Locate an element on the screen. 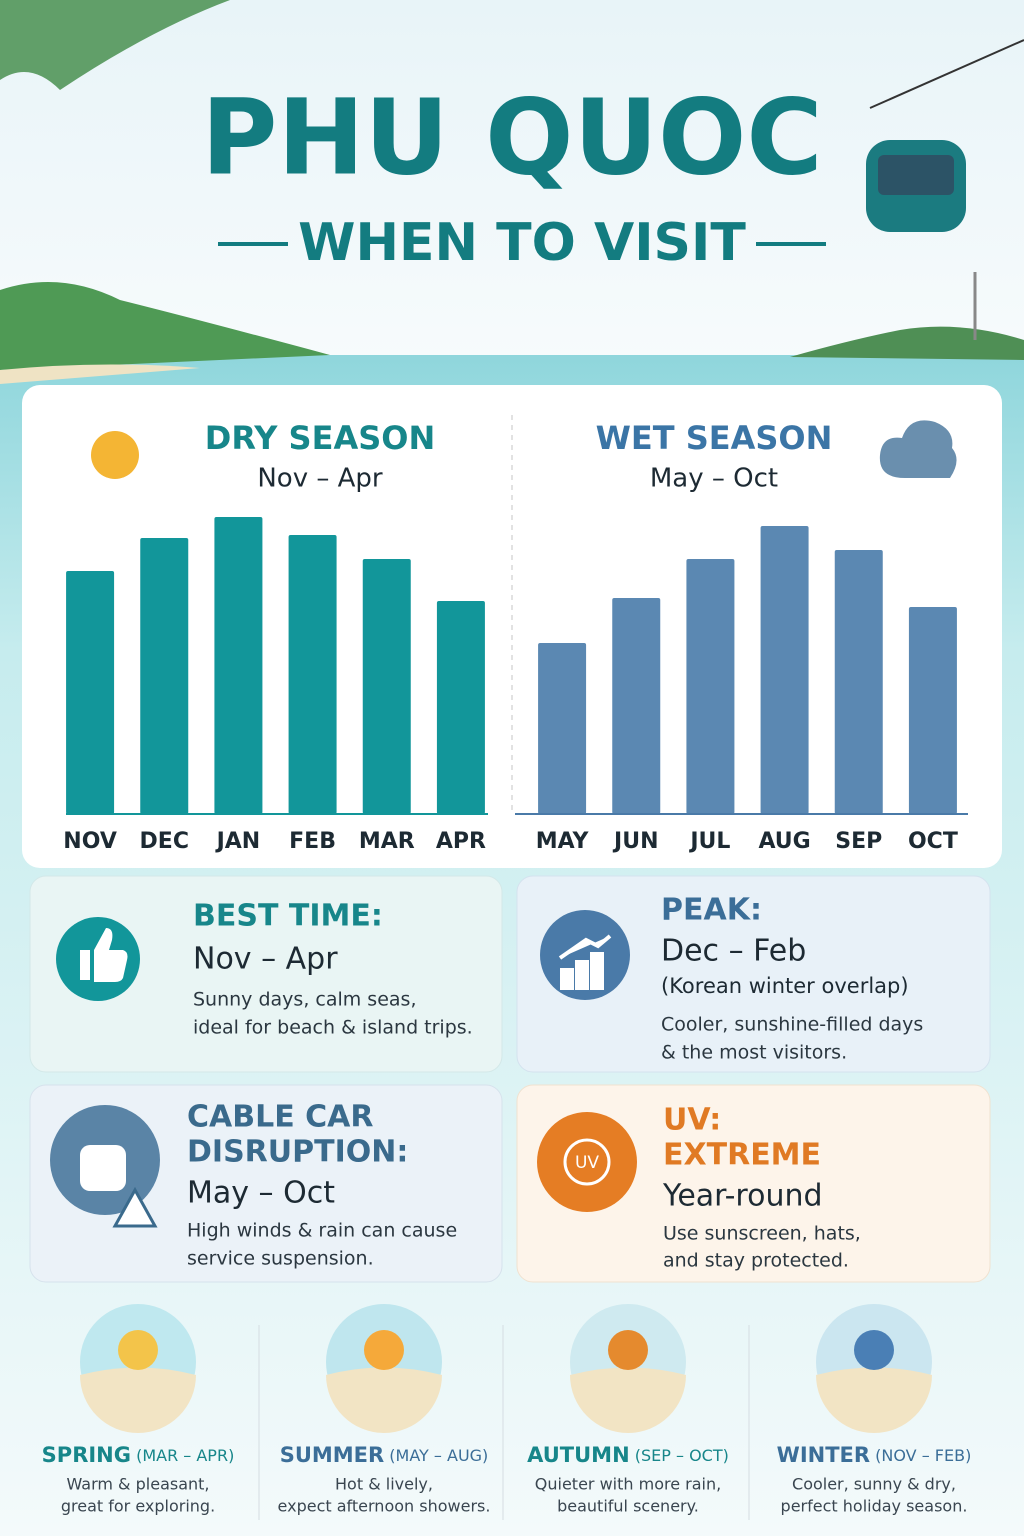 The height and width of the screenshot is (1536, 1024). x-tick-label: MAR is located at coordinates (387, 841).